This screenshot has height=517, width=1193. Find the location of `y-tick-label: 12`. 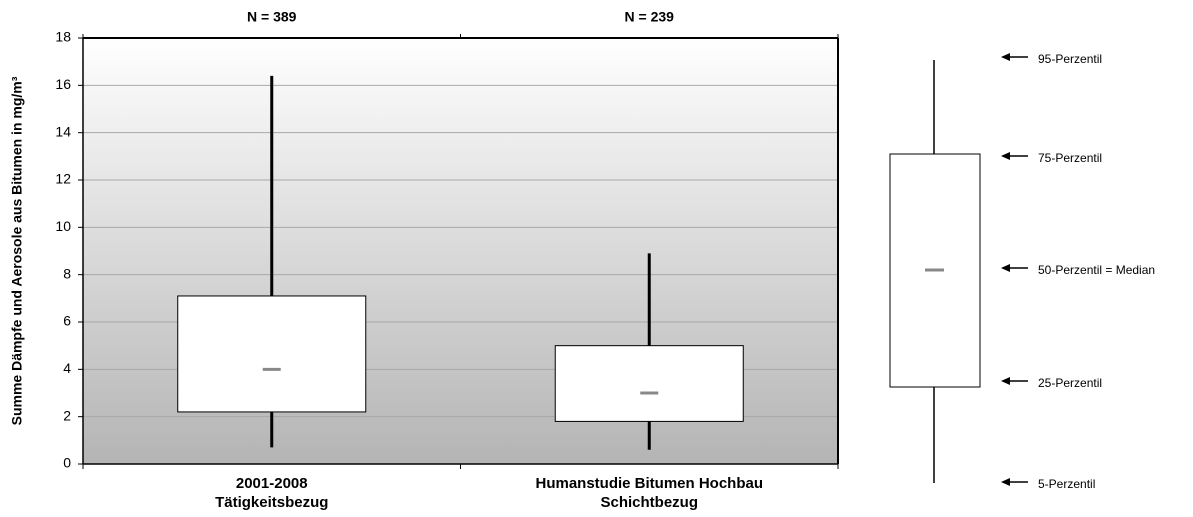

y-tick-label: 12 is located at coordinates (63, 179).